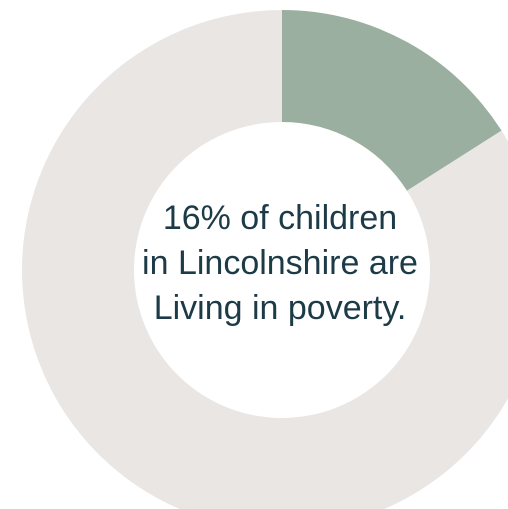 The image size is (508, 509). What do you see at coordinates (280, 308) in the screenshot?
I see `annotation-line-3: Living in poverty.` at bounding box center [280, 308].